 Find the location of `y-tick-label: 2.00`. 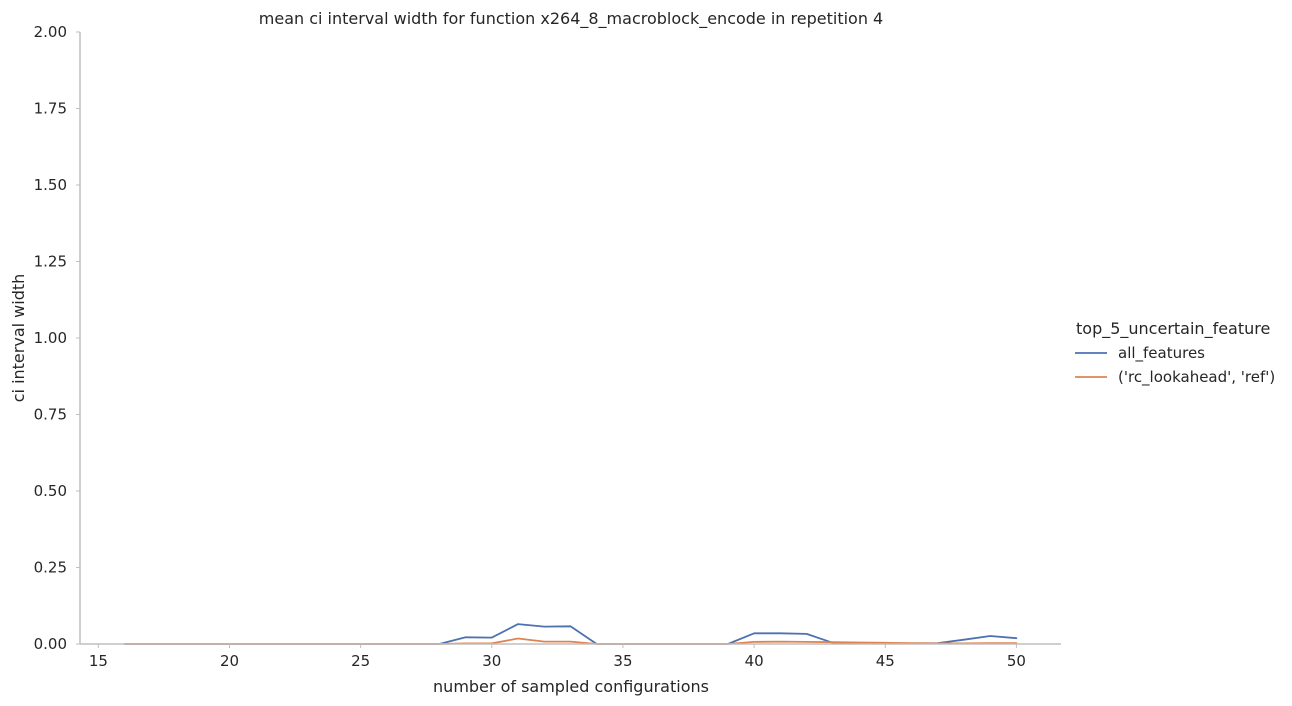

y-tick-label: 2.00 is located at coordinates (50, 32).